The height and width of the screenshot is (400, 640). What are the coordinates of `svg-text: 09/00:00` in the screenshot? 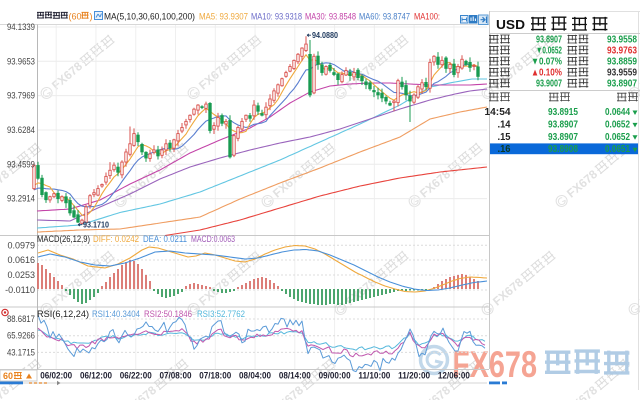 It's located at (335, 376).